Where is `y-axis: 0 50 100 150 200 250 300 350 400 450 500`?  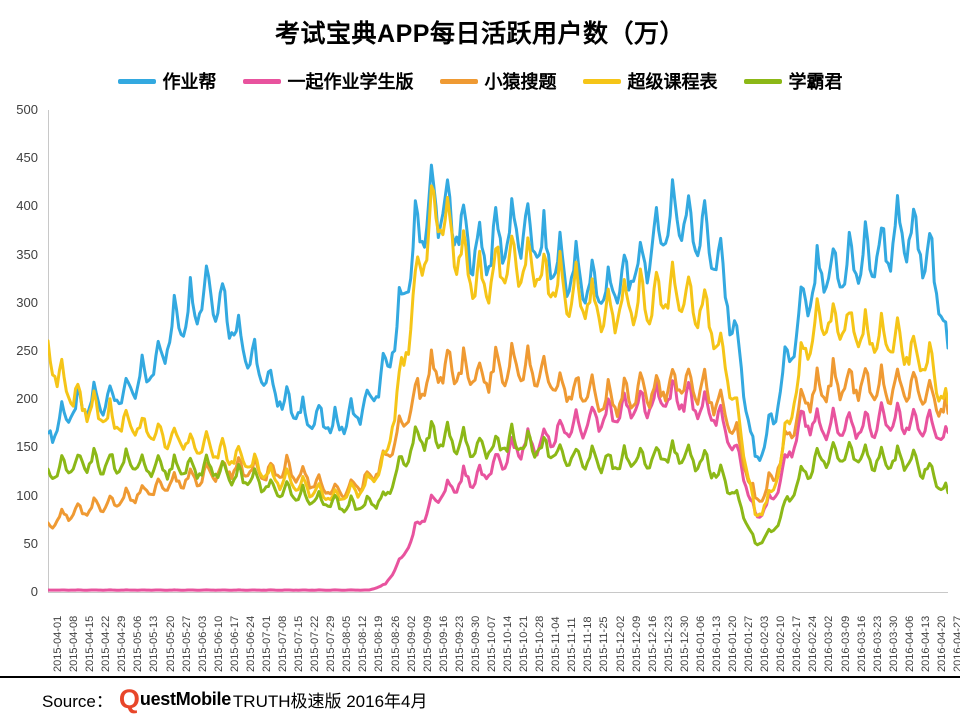 y-axis: 0 50 100 150 200 250 300 350 400 450 500 is located at coordinates (22, 350).